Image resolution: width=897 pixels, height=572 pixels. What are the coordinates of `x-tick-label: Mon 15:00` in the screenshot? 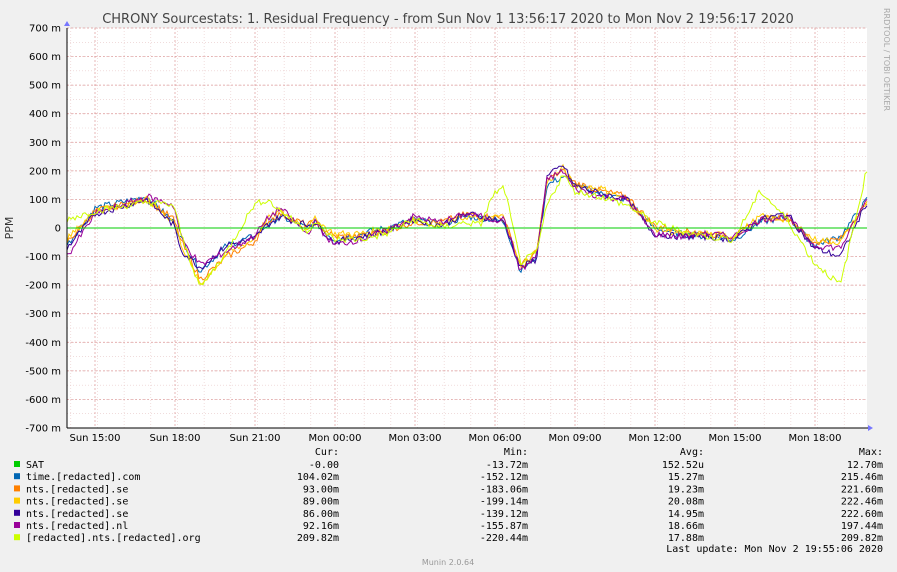 It's located at (734, 438).